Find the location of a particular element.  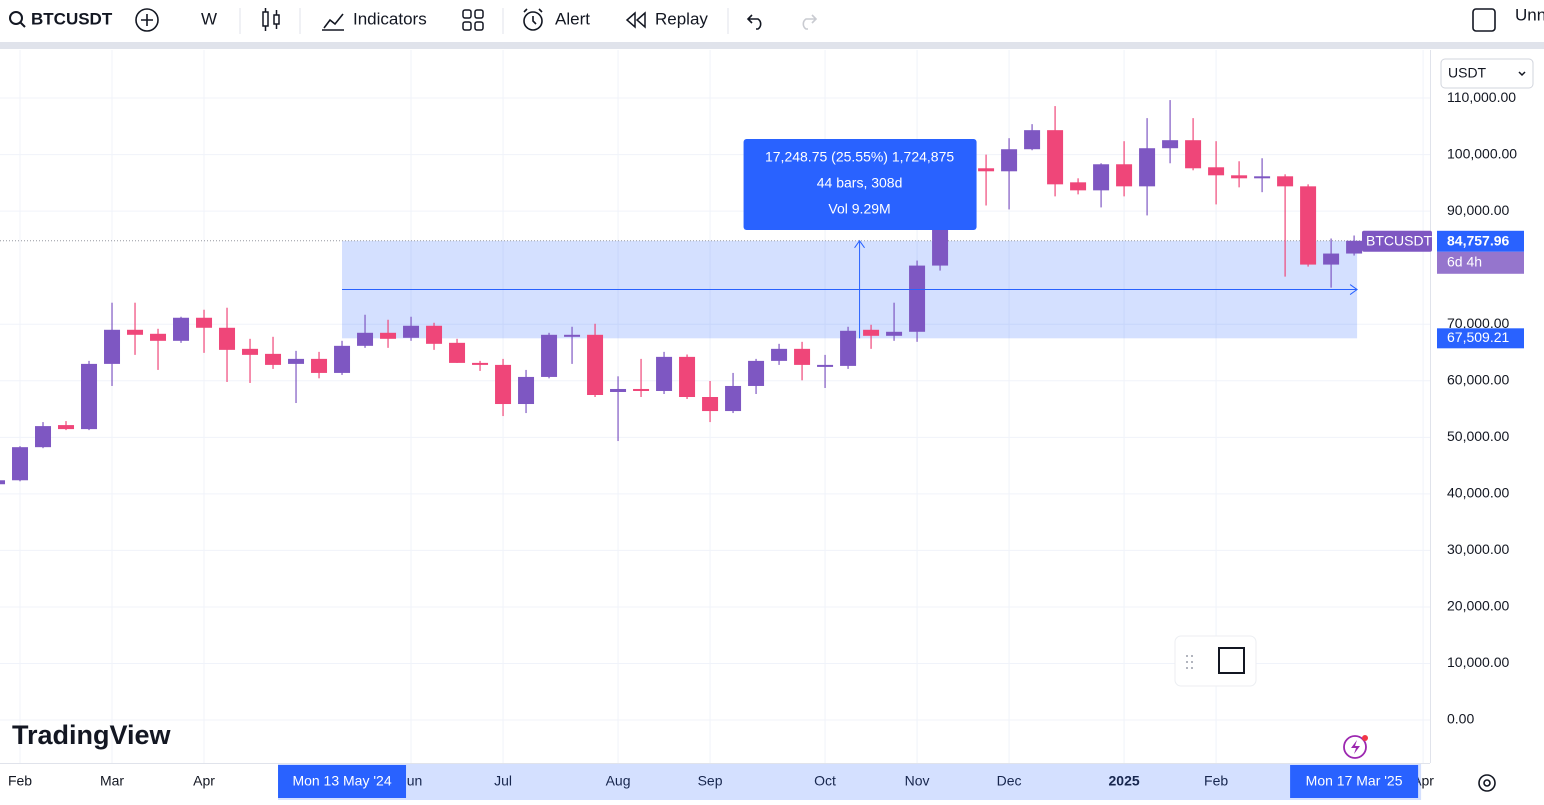

measure-text: 44 bars, 308d is located at coordinates (860, 183).